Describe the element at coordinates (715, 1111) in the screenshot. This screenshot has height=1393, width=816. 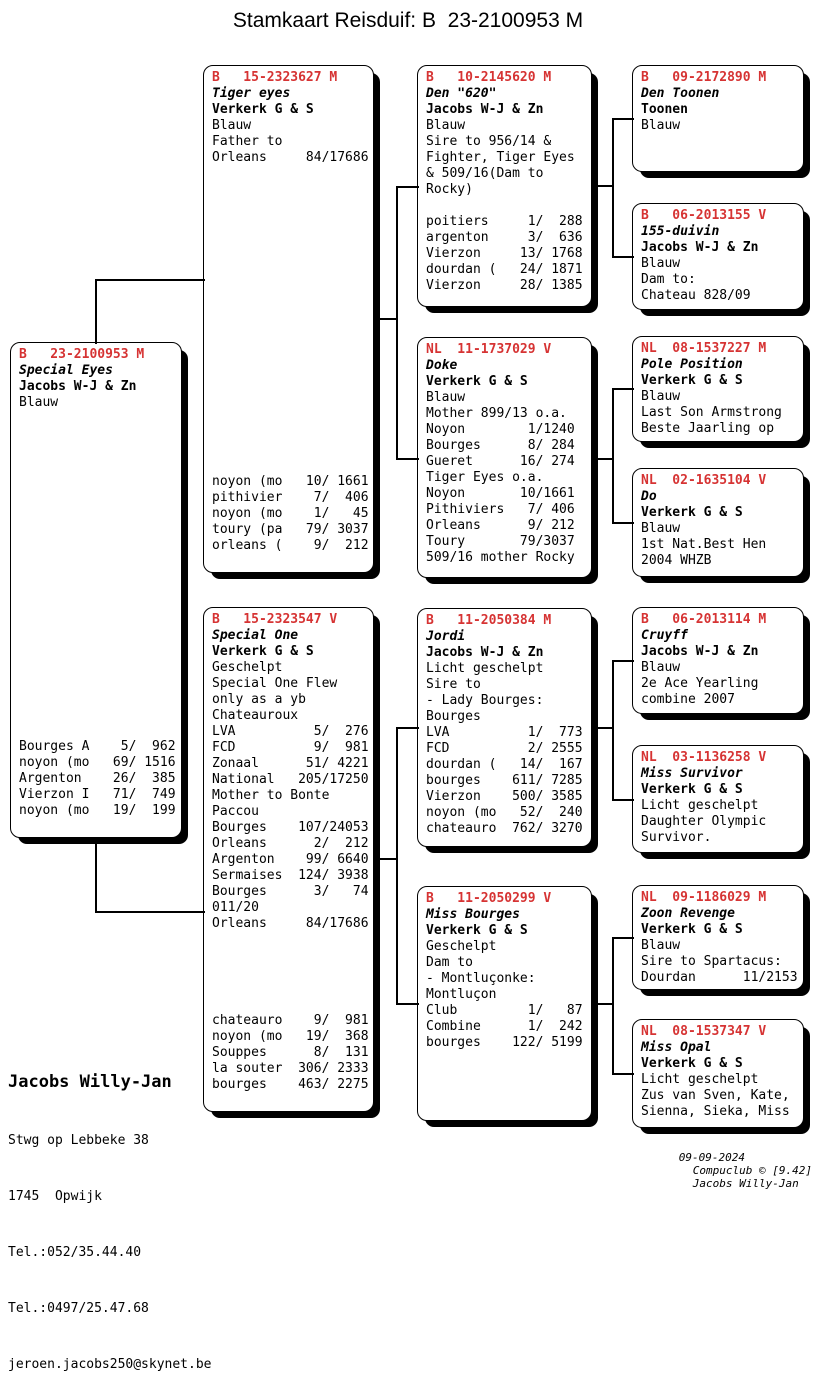
I see `info-line: Sienna, Sieka, Miss` at that location.